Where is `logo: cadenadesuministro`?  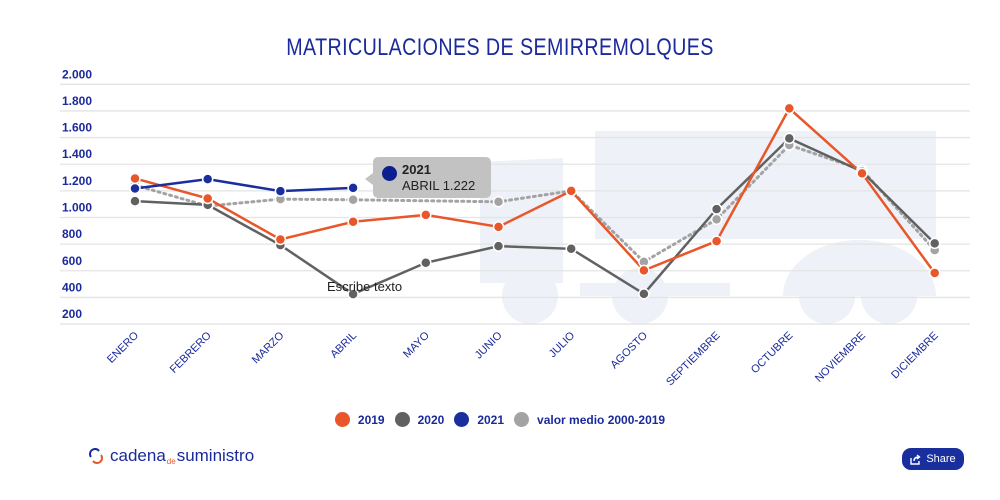
logo: cadenadesuministro is located at coordinates (171, 456).